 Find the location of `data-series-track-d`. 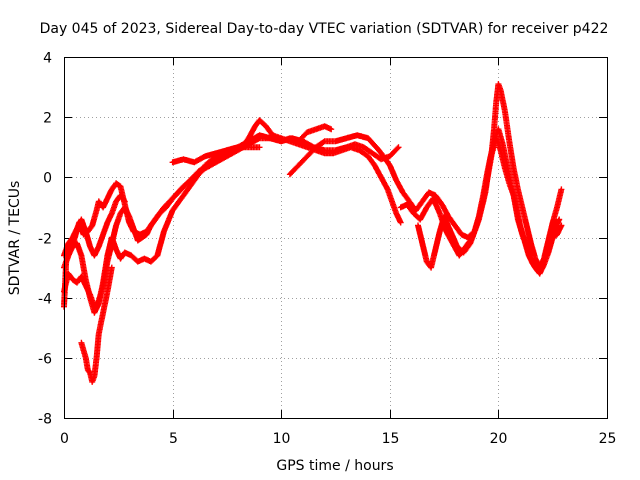

data-series-track-d is located at coordinates (96, 324).